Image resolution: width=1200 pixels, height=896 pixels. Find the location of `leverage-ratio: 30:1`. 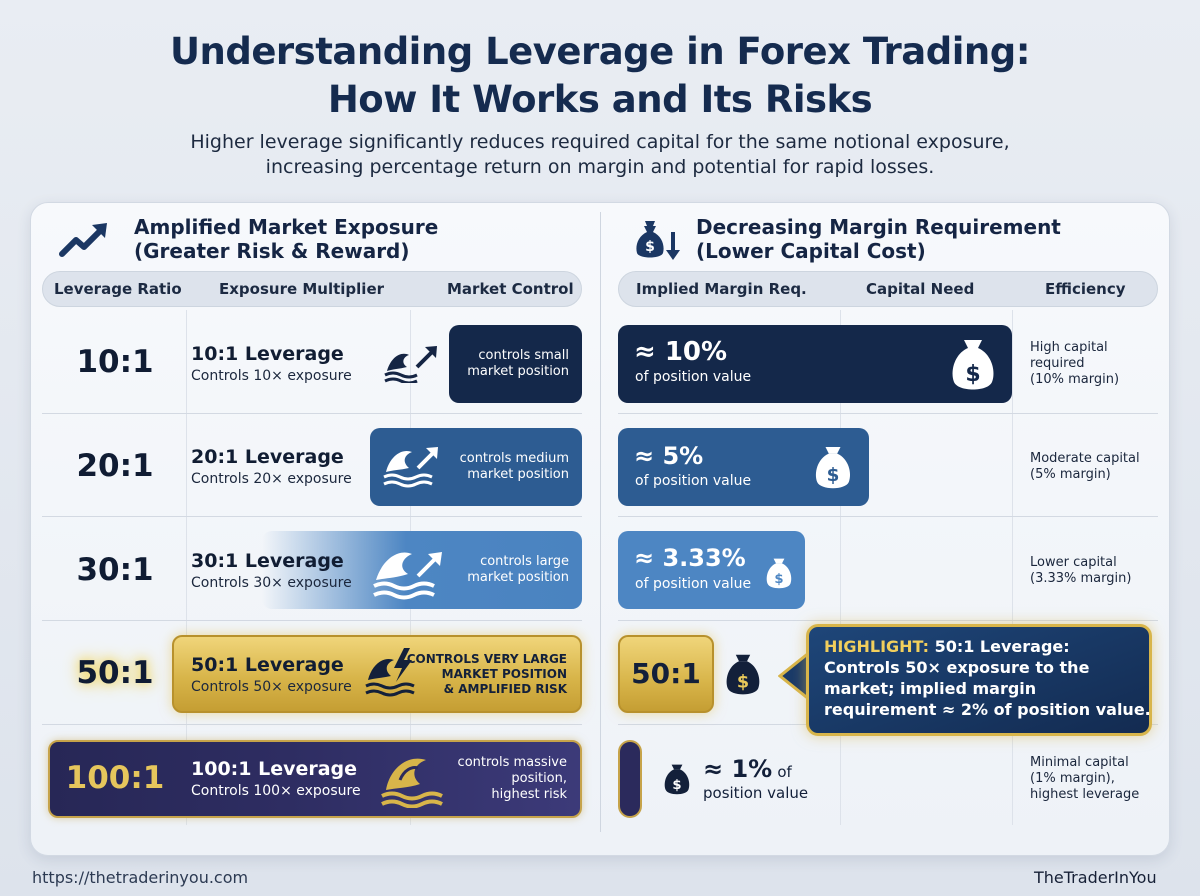

leverage-ratio: 30:1 is located at coordinates (115, 570).